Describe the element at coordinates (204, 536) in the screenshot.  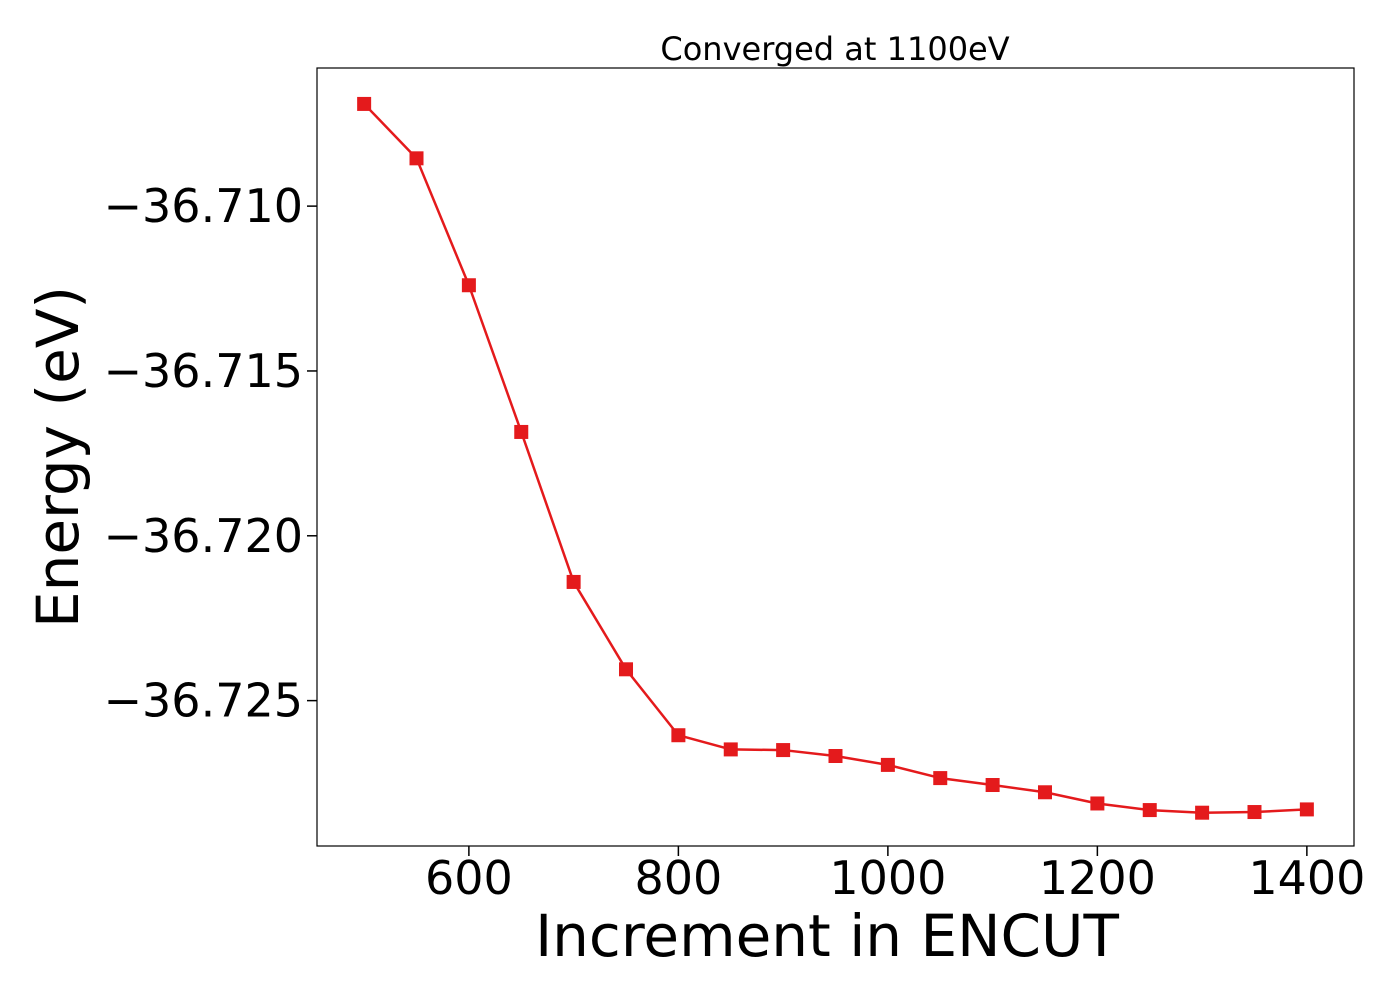
I see `y-tick-label: −36.720` at that location.